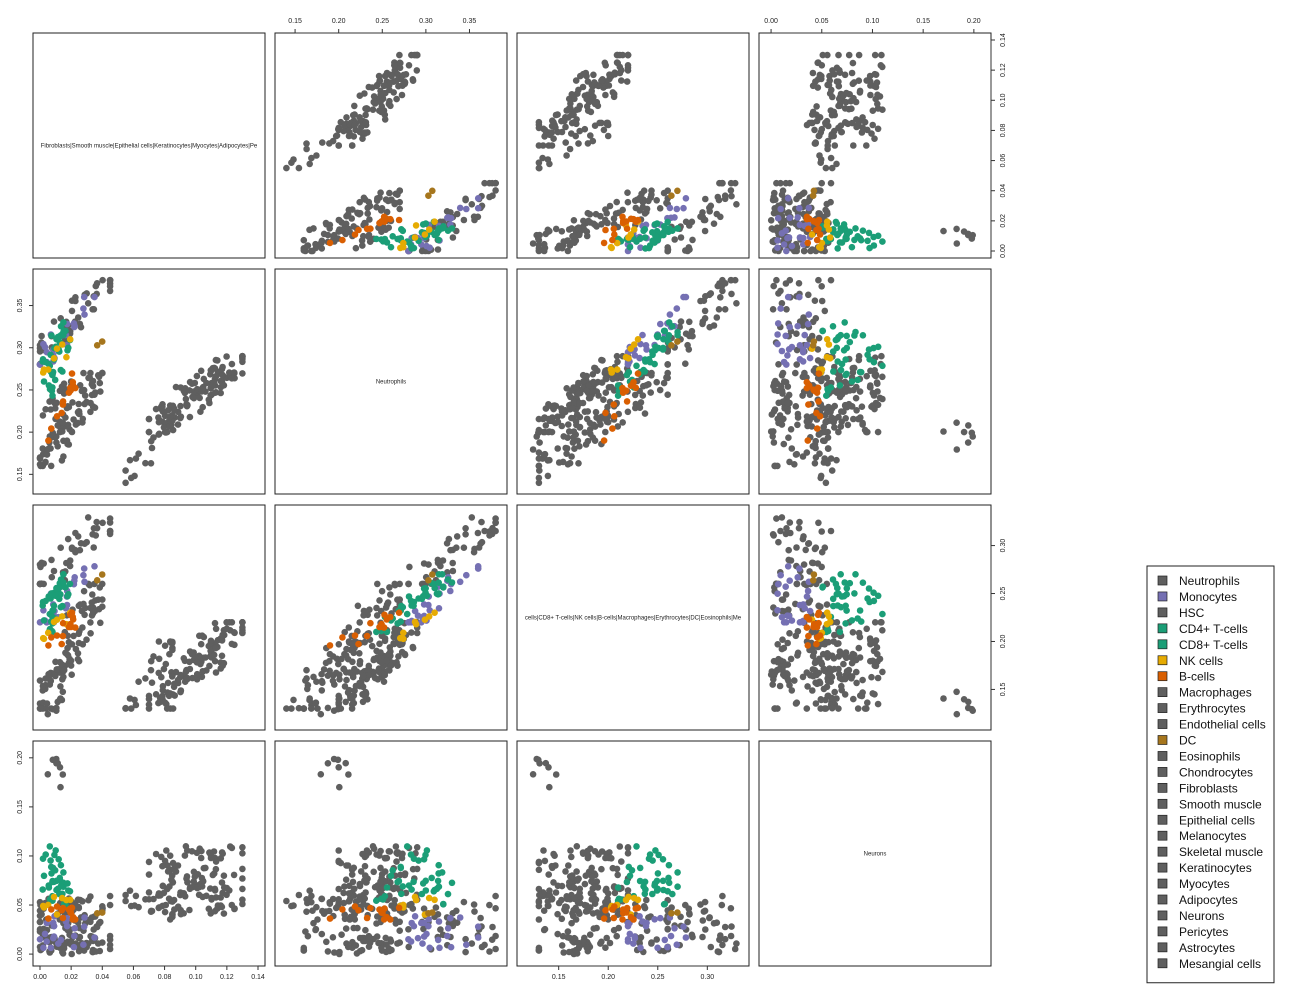 The width and height of the screenshot is (1300, 1000). What do you see at coordinates (149, 617) in the screenshot?
I see `panel-r2-c0` at bounding box center [149, 617].